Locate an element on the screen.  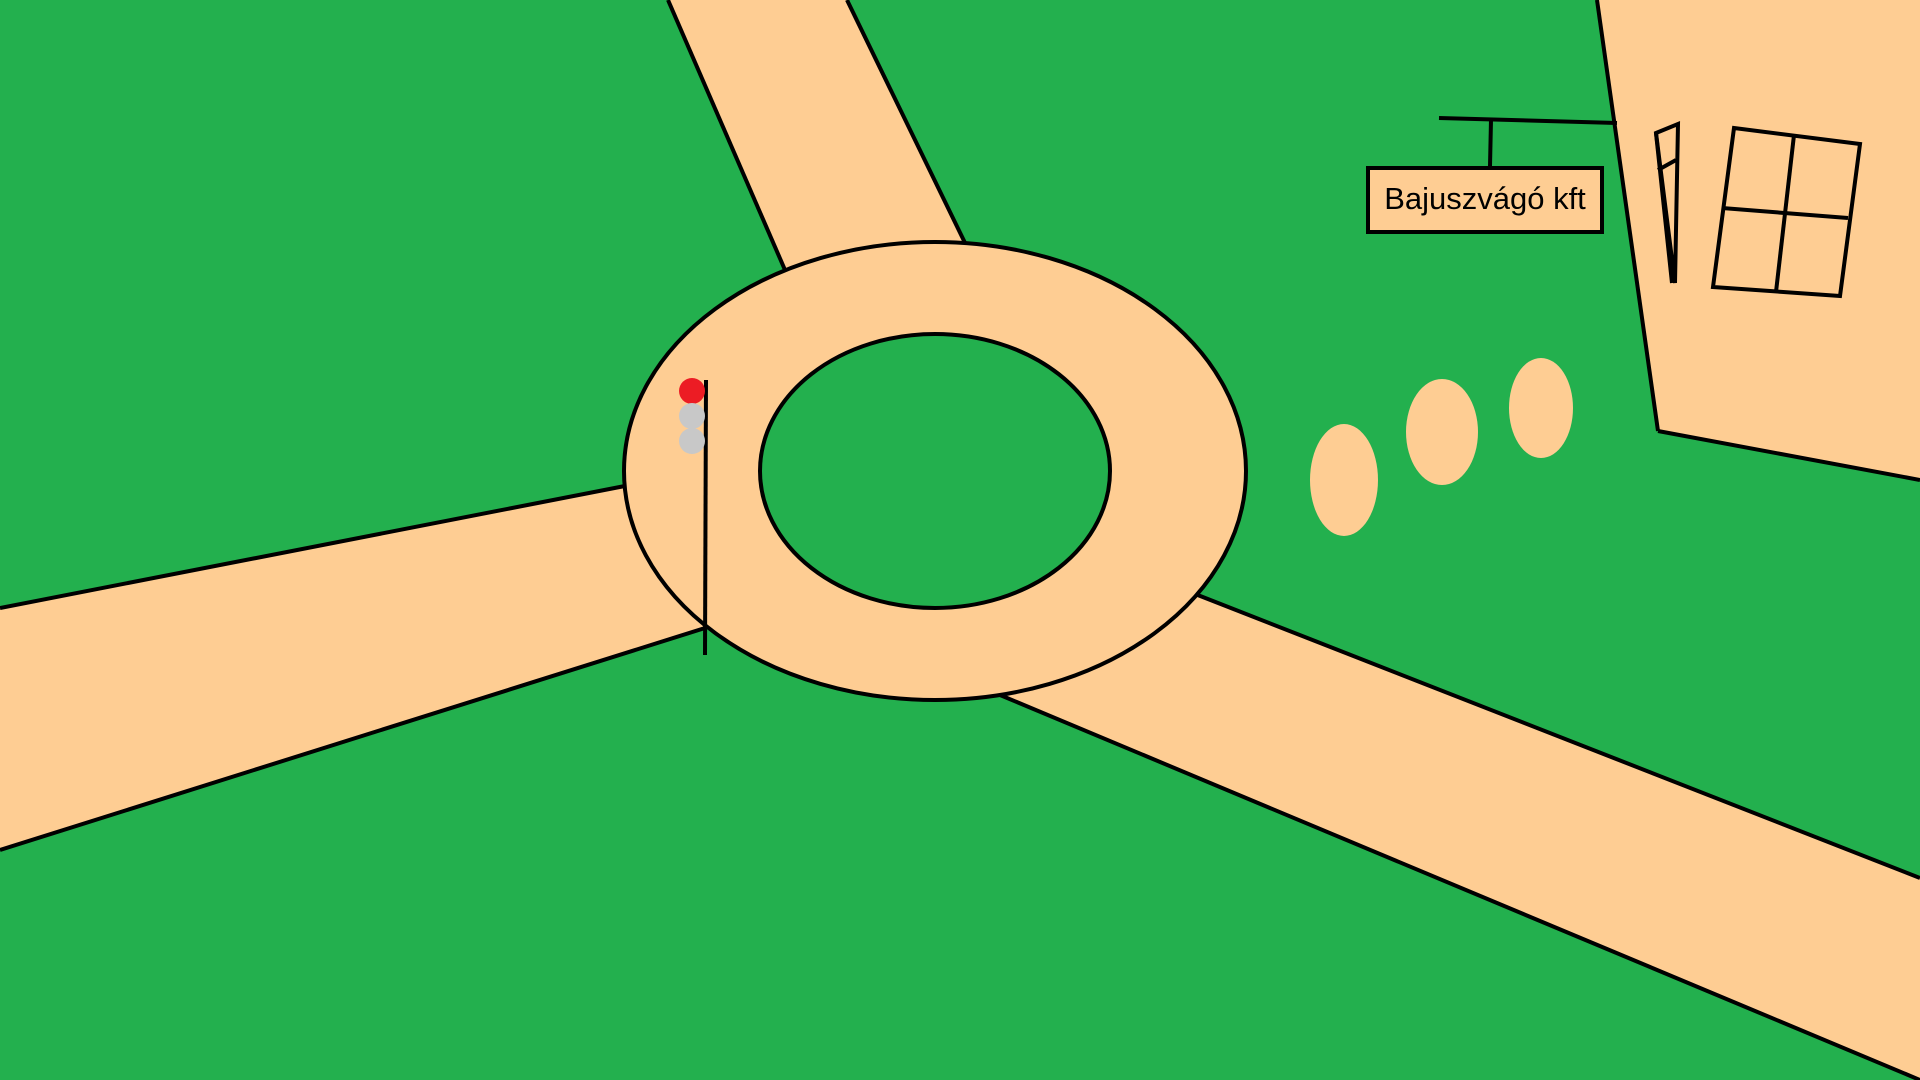
shop-sign-label: Bajuszvágó kft is located at coordinates (1485, 198).